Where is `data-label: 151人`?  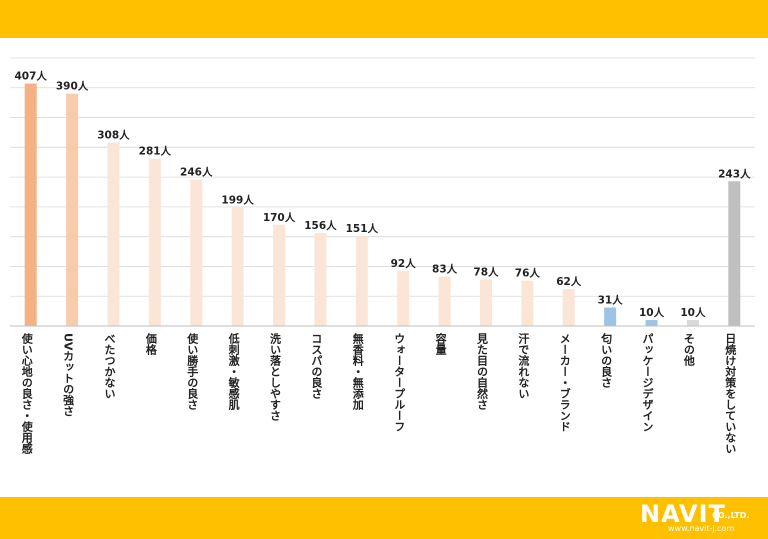
data-label: 151人 is located at coordinates (362, 228).